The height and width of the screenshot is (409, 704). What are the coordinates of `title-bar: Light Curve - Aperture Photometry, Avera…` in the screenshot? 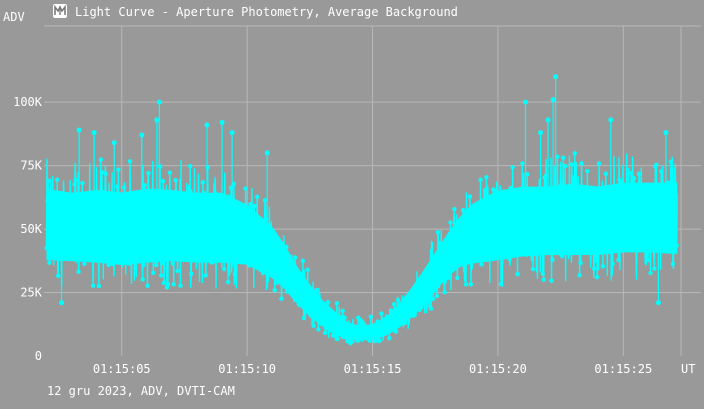 It's located at (255, 11).